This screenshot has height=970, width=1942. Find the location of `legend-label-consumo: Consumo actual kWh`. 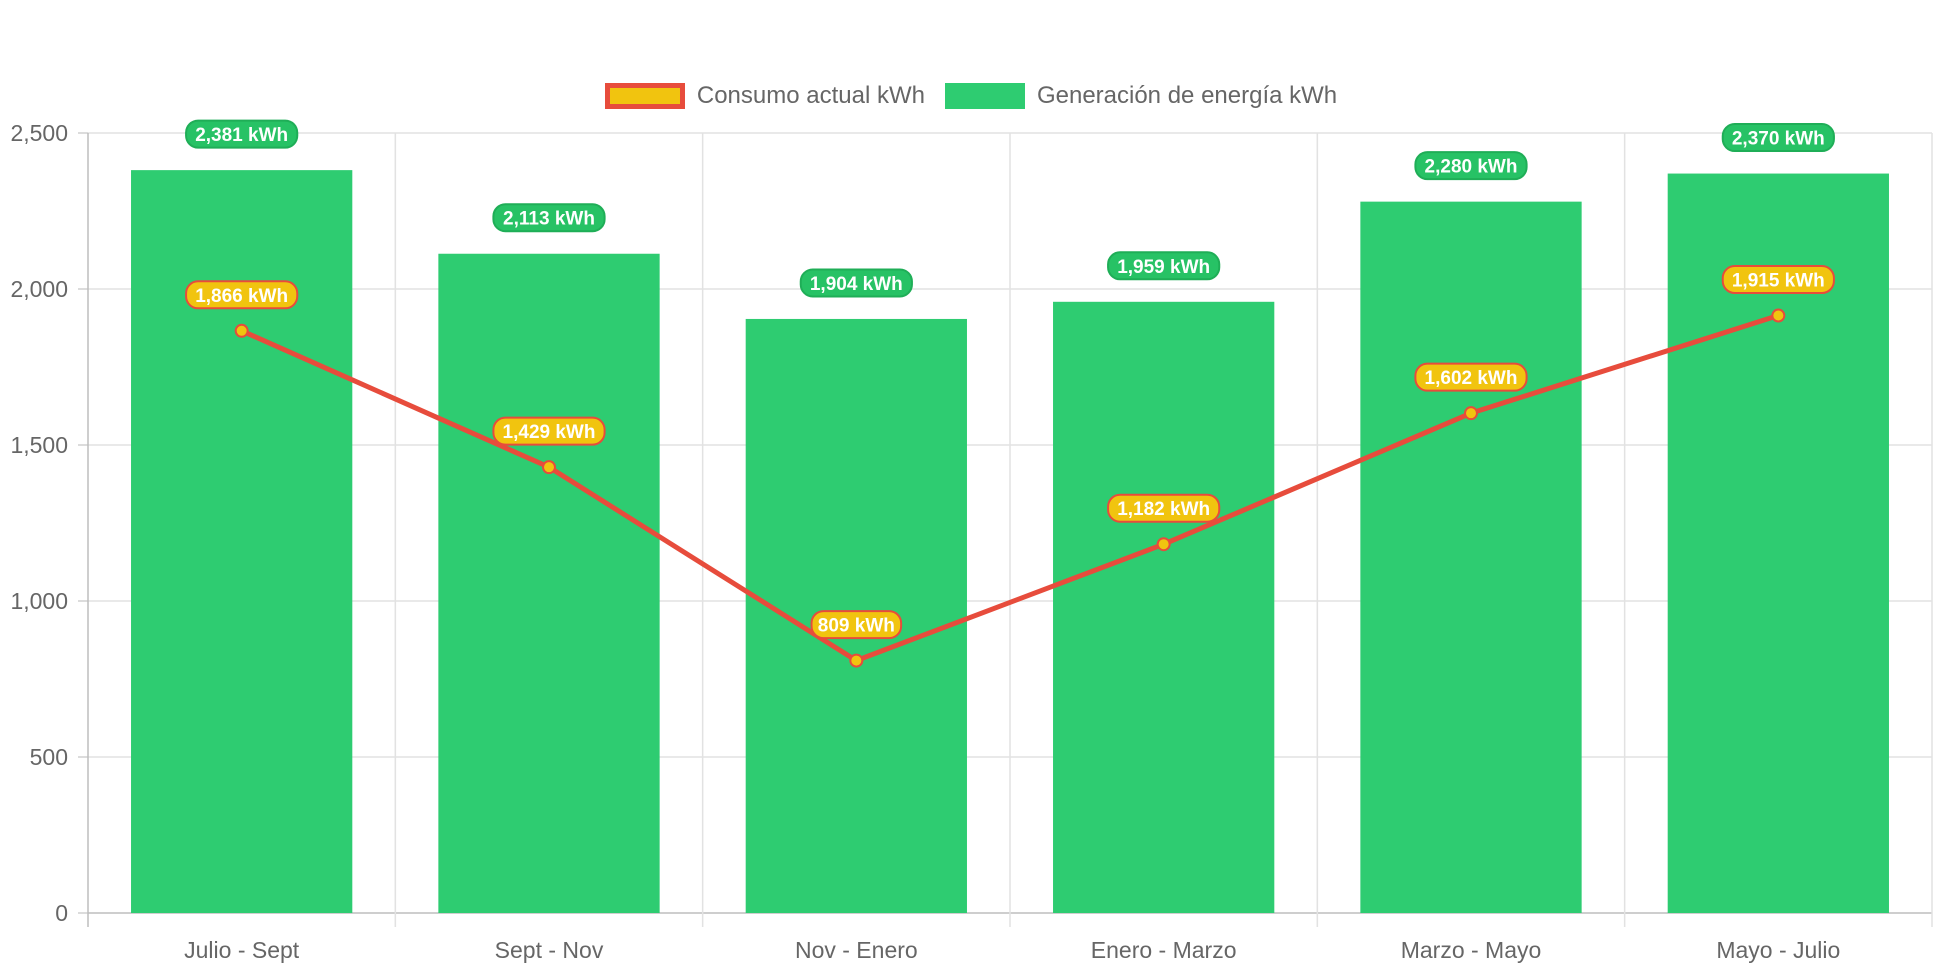

legend-label-consumo: Consumo actual kWh is located at coordinates (810, 95).